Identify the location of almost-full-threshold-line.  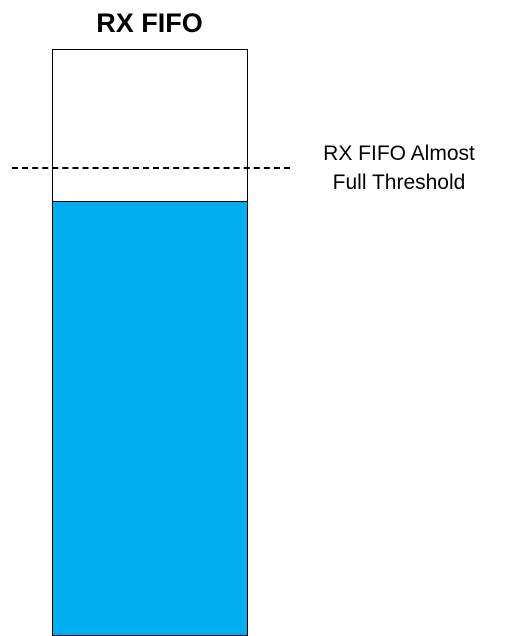
(151, 168).